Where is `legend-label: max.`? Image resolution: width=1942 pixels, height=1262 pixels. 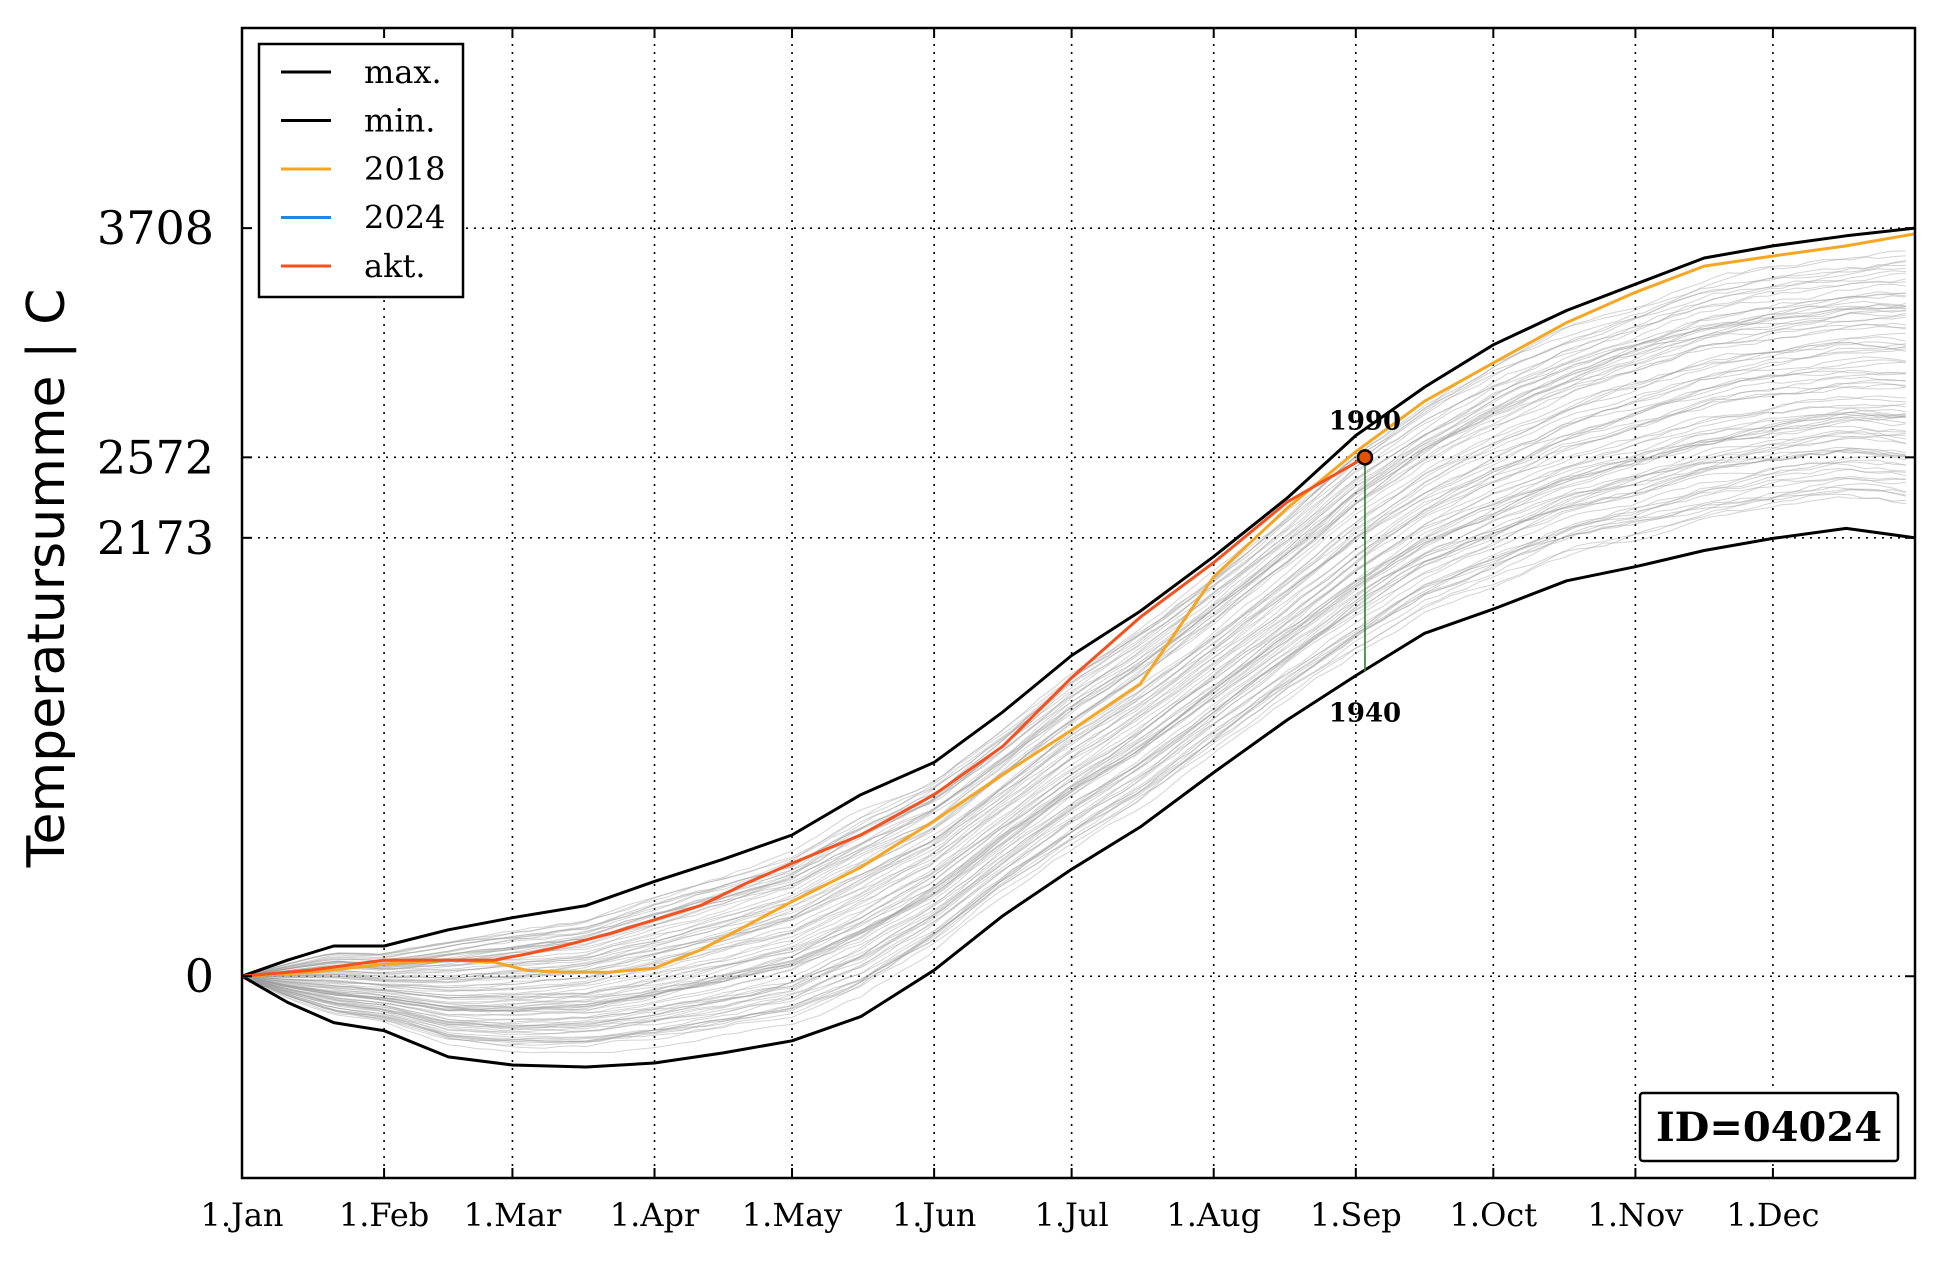
legend-label: max. is located at coordinates (403, 72).